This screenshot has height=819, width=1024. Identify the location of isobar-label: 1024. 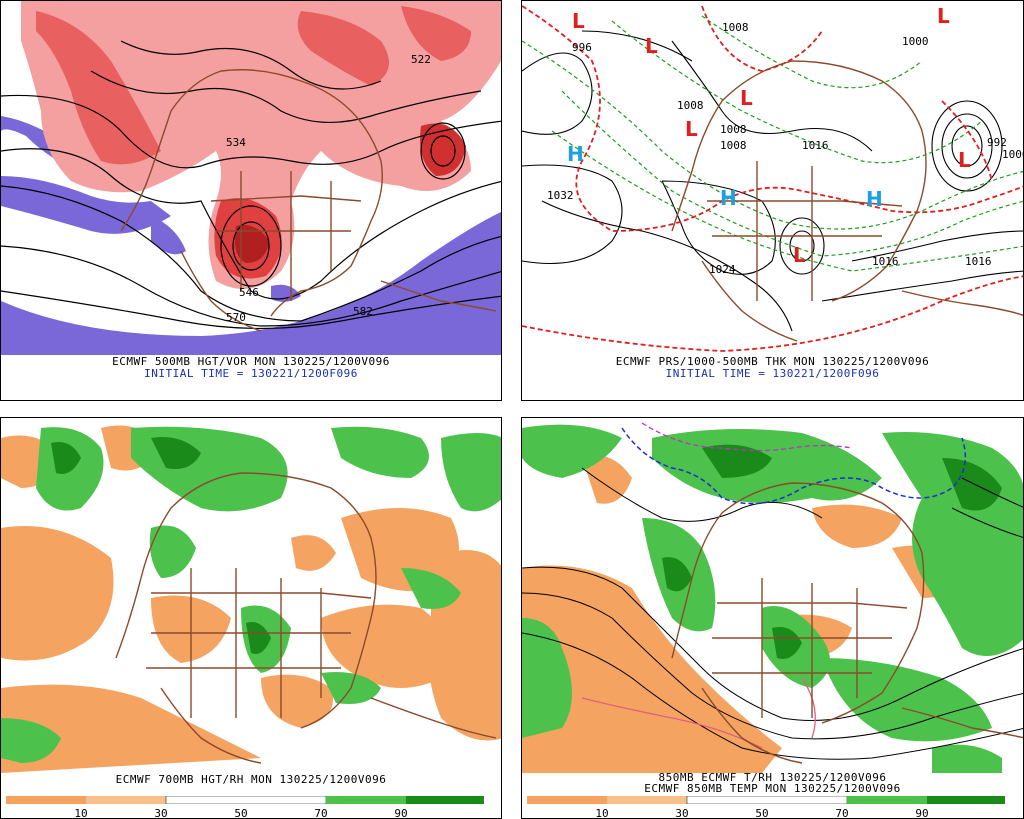
(722, 269).